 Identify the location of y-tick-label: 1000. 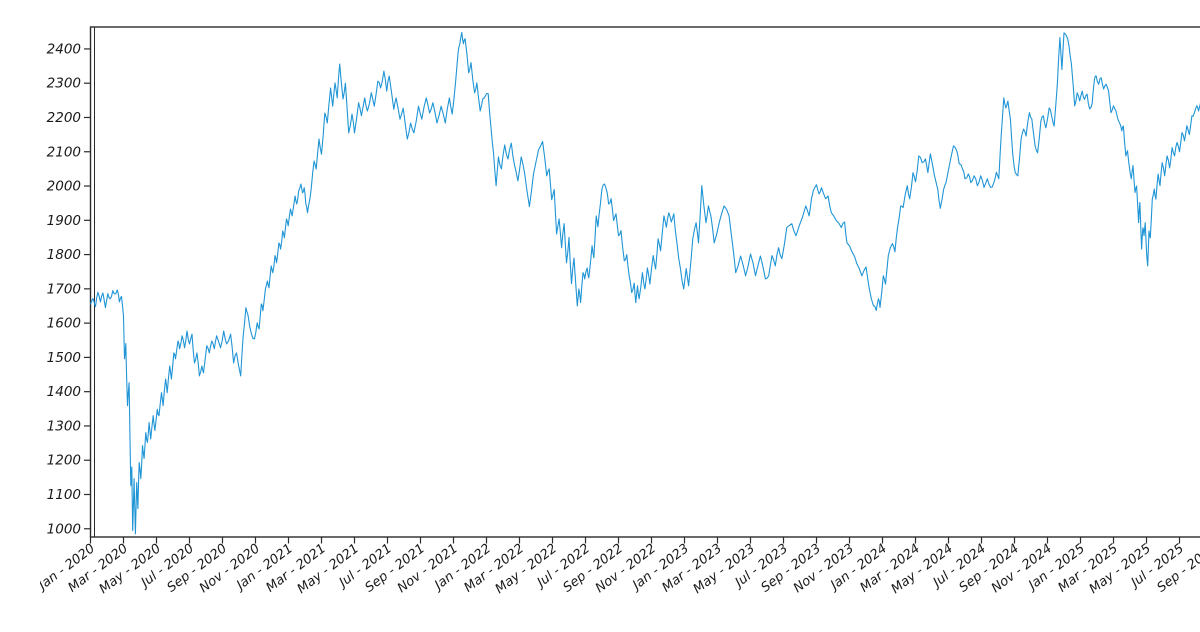
(64, 529).